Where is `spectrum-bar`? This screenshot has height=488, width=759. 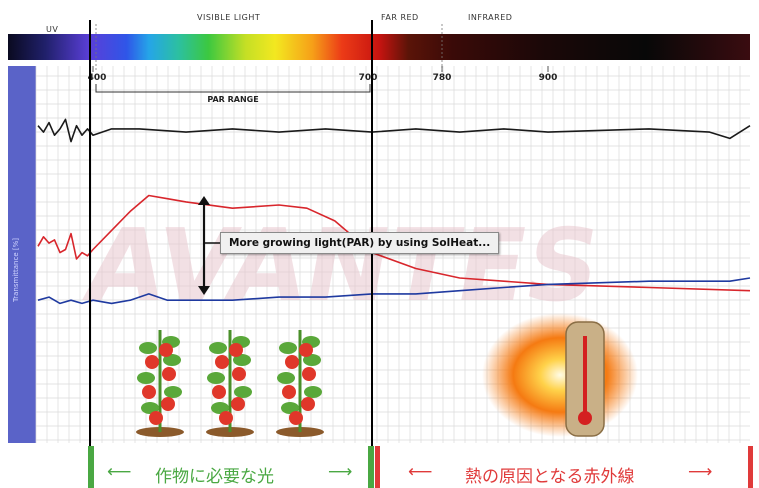 spectrum-bar is located at coordinates (379, 47).